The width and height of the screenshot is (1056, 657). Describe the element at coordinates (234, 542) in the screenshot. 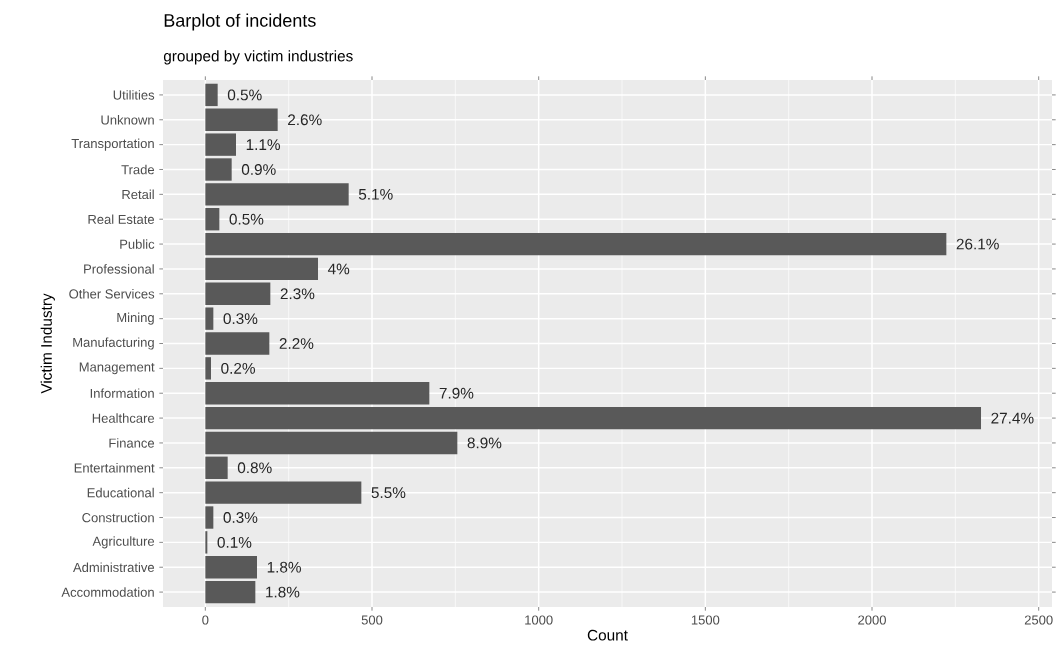

I see `annotation: 0.1%` at that location.